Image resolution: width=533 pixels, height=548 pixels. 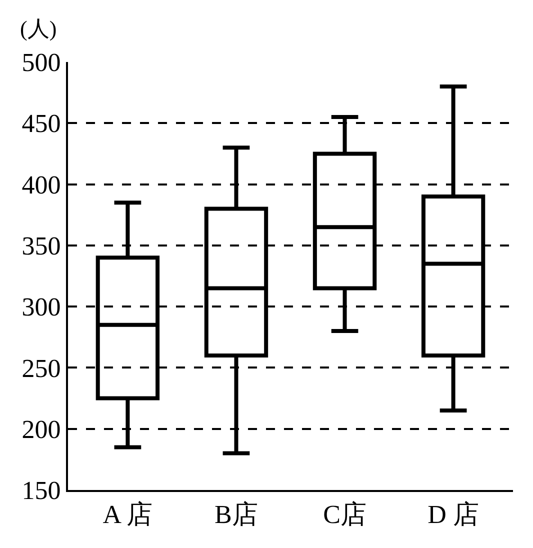 What do you see at coordinates (41, 63) in the screenshot?
I see `y-tick-label: 500` at bounding box center [41, 63].